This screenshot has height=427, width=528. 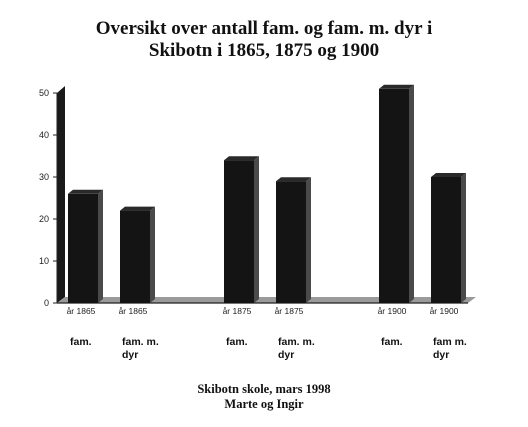 What do you see at coordinates (44, 261) in the screenshot?
I see `y-tick-label: 10` at bounding box center [44, 261].